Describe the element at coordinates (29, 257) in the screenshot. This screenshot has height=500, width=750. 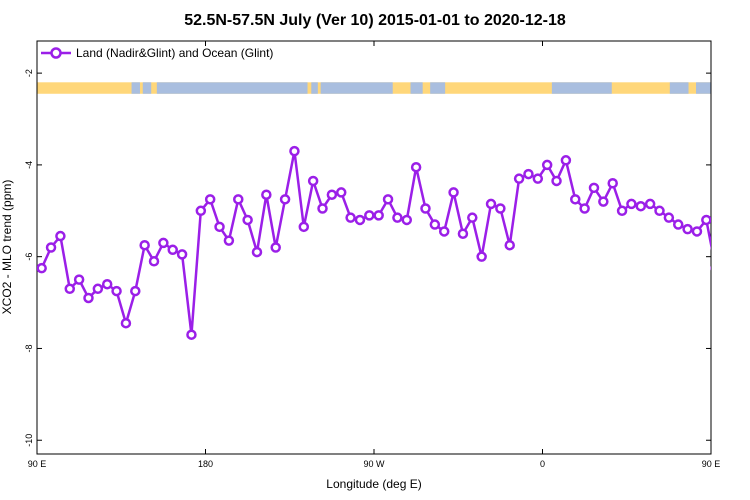
I see `y-tick-label: -6` at that location.